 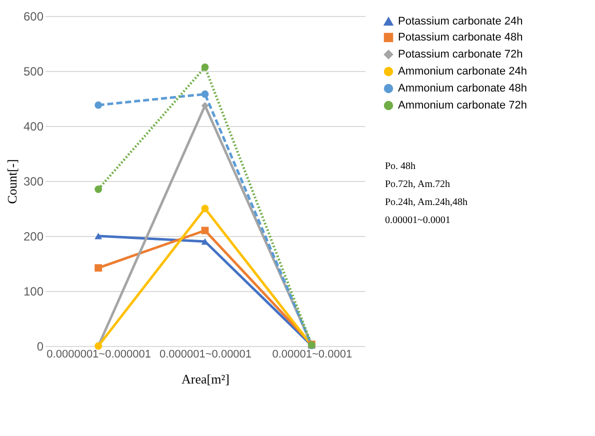 I want to click on legend-label: Ammonium carbonate 48h, so click(x=463, y=88).